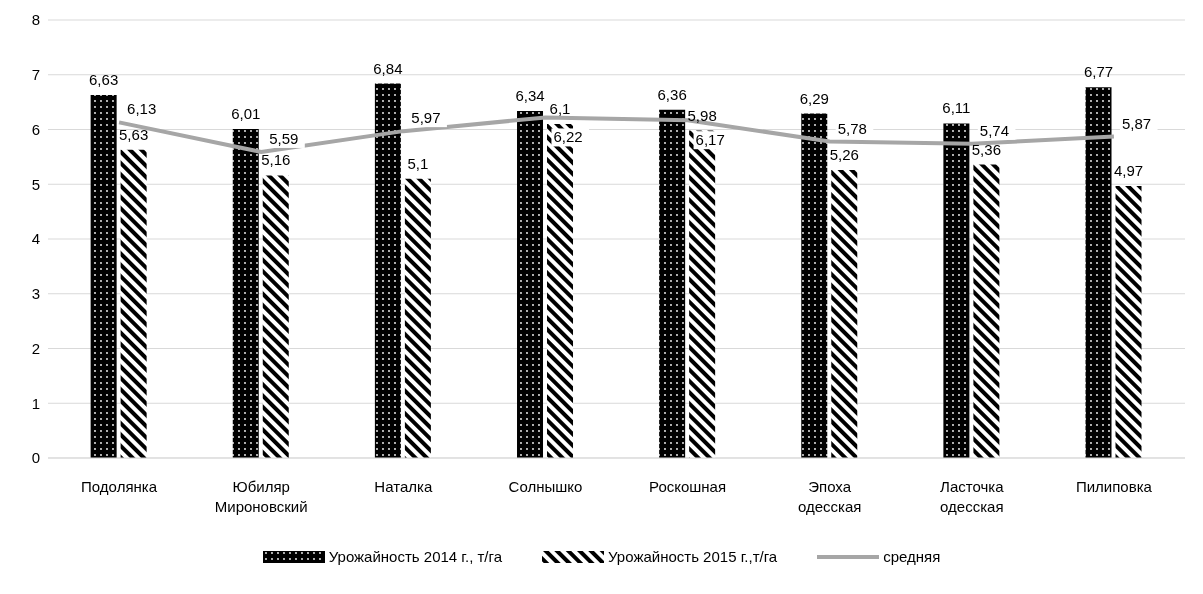 The width and height of the screenshot is (1203, 594). What do you see at coordinates (852, 128) in the screenshot?
I see `data-label: 5,78` at bounding box center [852, 128].